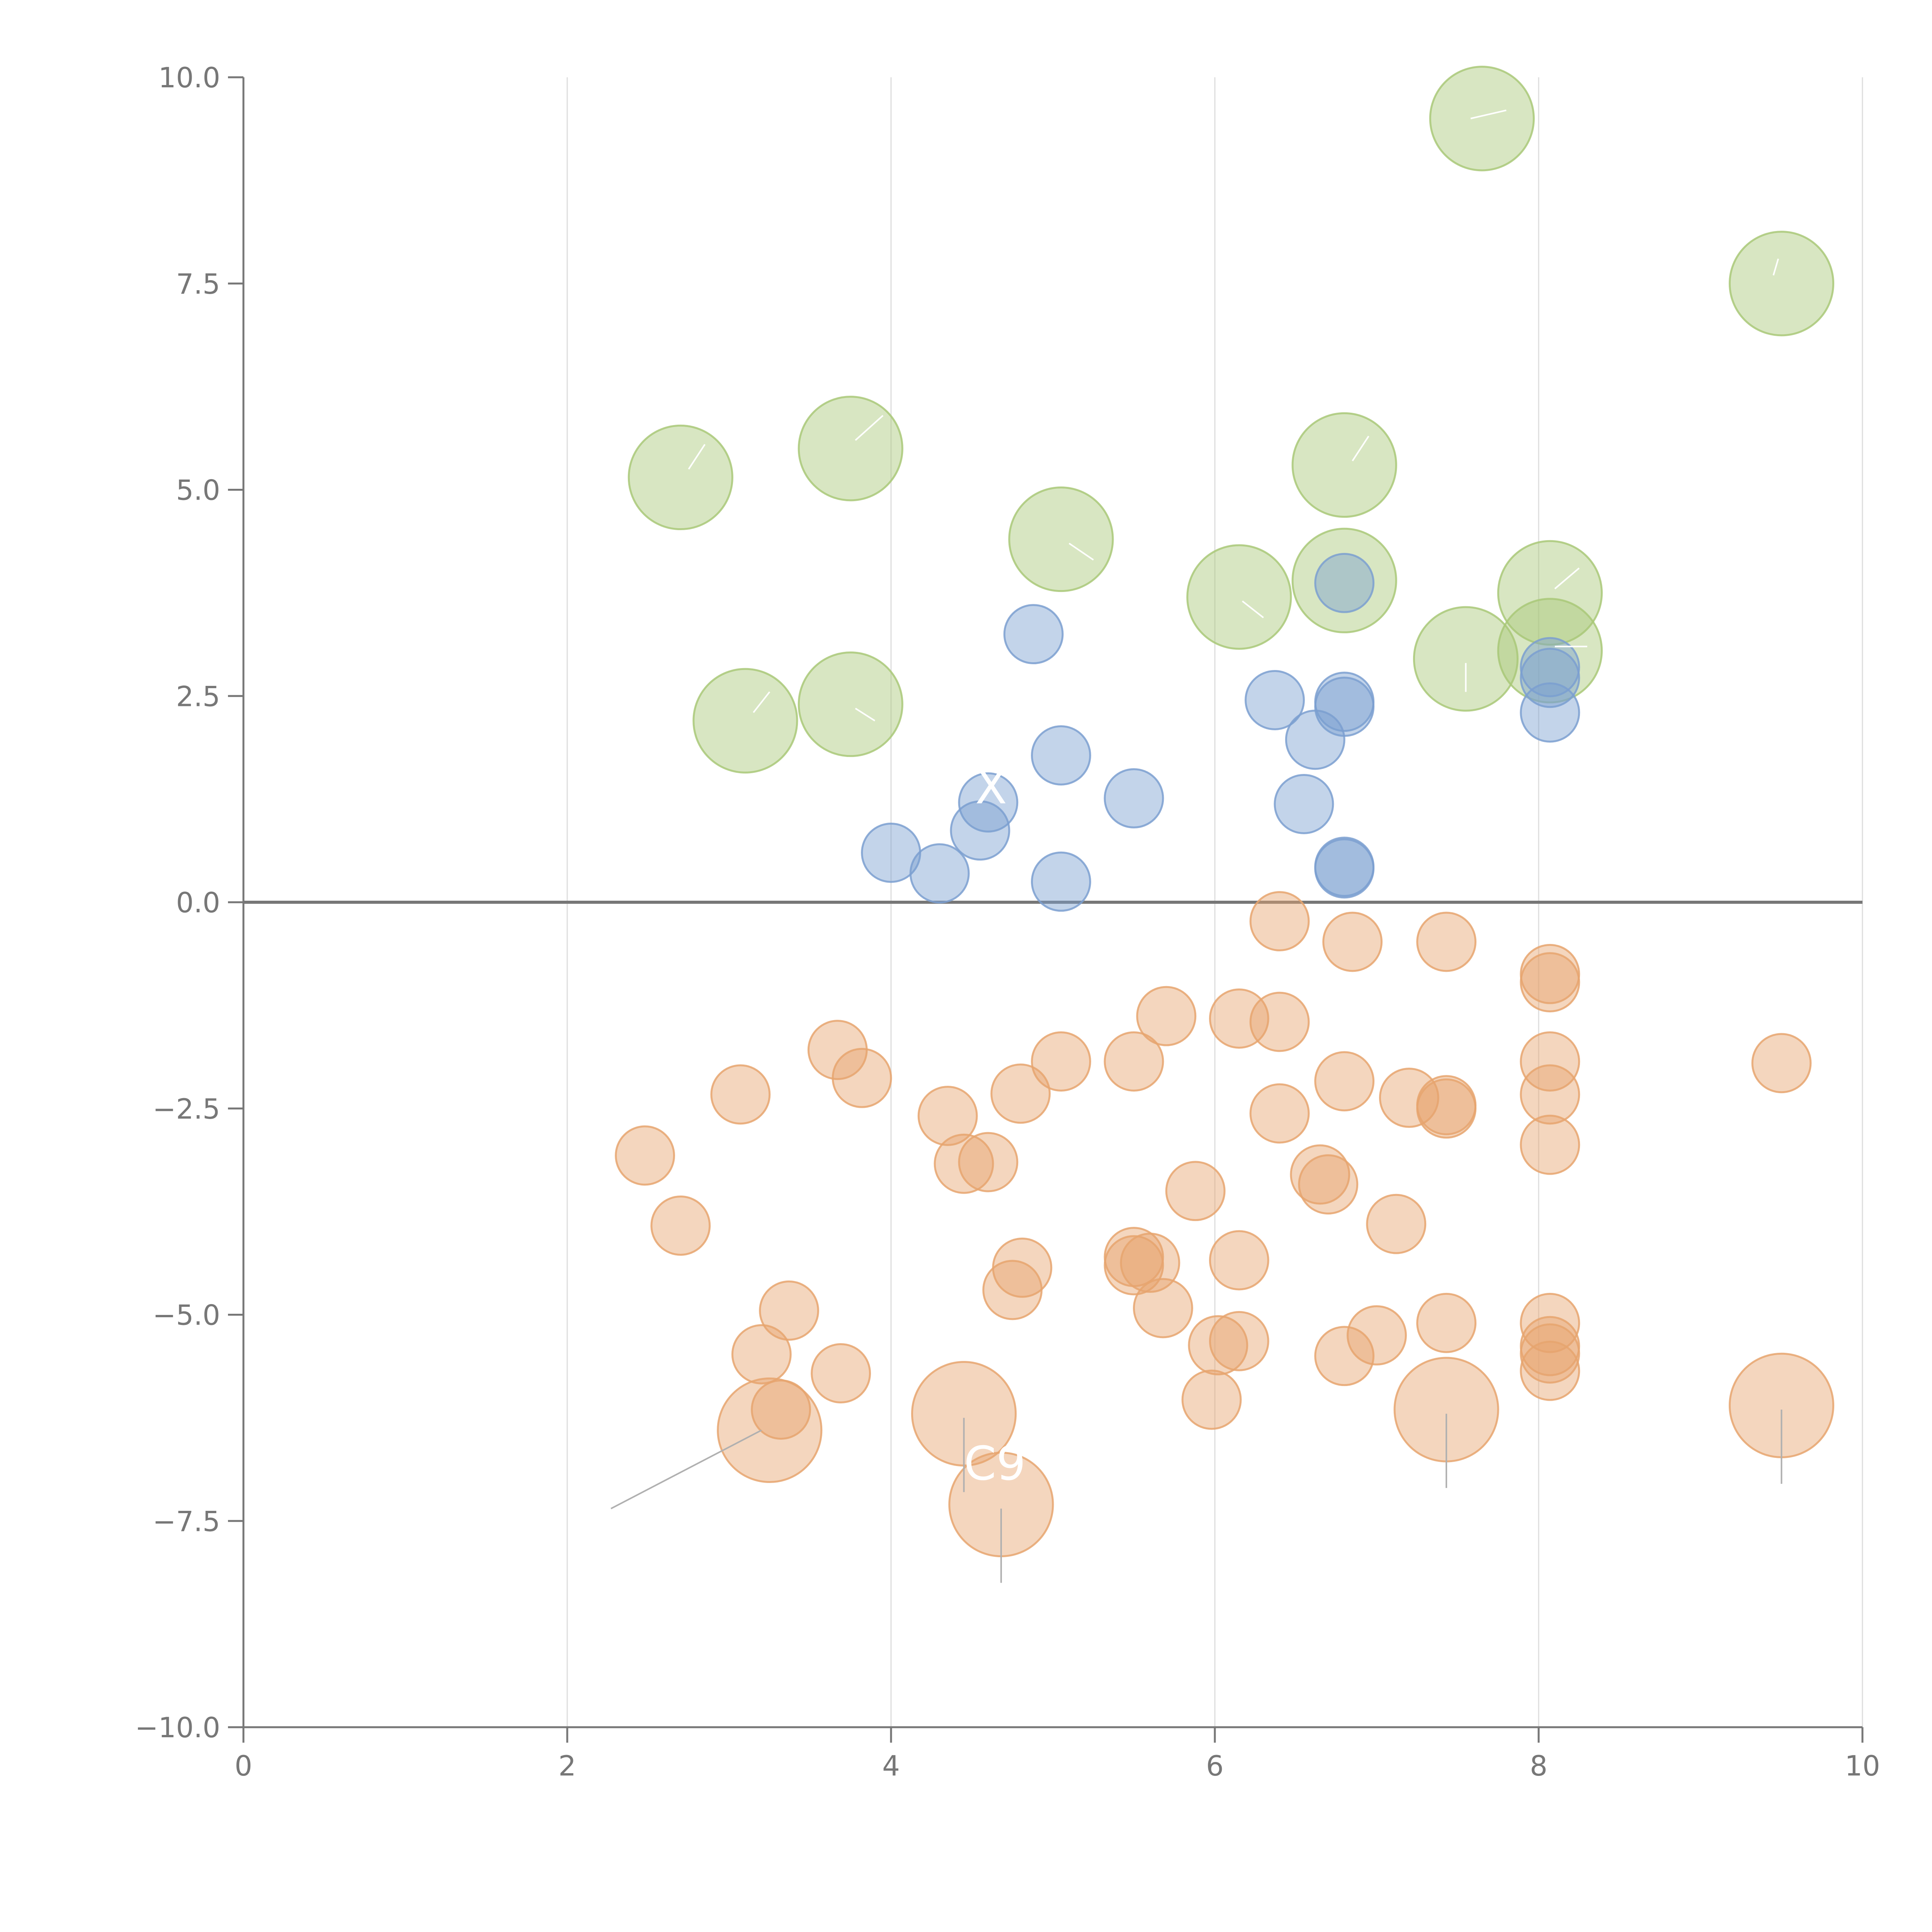  What do you see at coordinates (198, 491) in the screenshot?
I see `y-tick-label-2: 5.0` at bounding box center [198, 491].